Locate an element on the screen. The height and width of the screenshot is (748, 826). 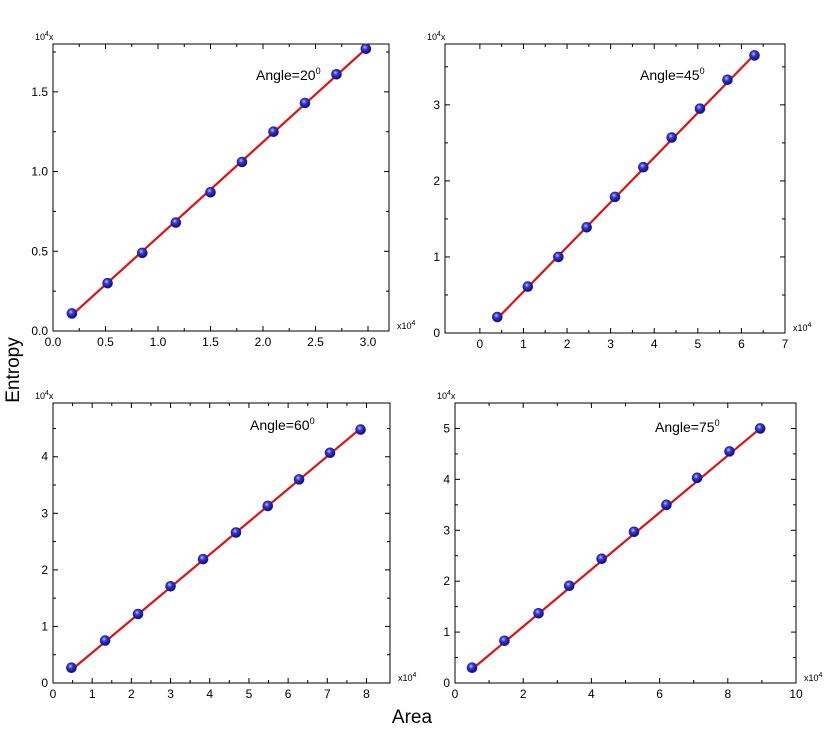
angle-annotation: Angle=450 is located at coordinates (672, 74).